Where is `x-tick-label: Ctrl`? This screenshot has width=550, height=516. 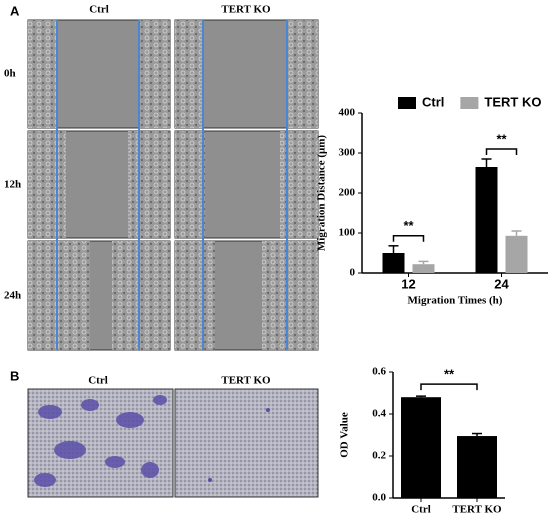 x-tick-label: Ctrl is located at coordinates (421, 510).